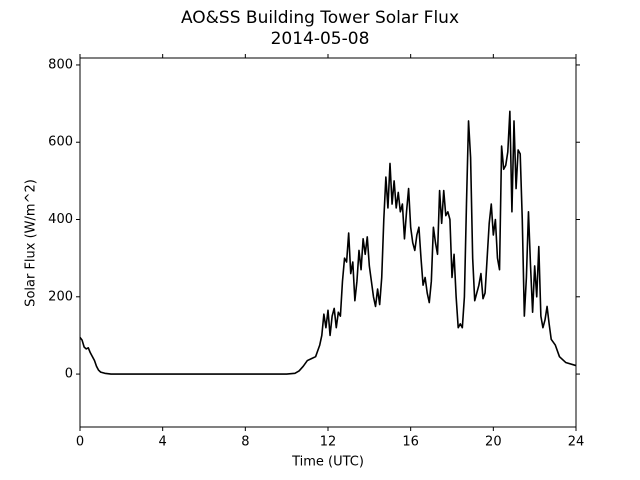 The image size is (640, 480). I want to click on y-axis-label: Solar Flux (W/m^2), so click(31, 243).